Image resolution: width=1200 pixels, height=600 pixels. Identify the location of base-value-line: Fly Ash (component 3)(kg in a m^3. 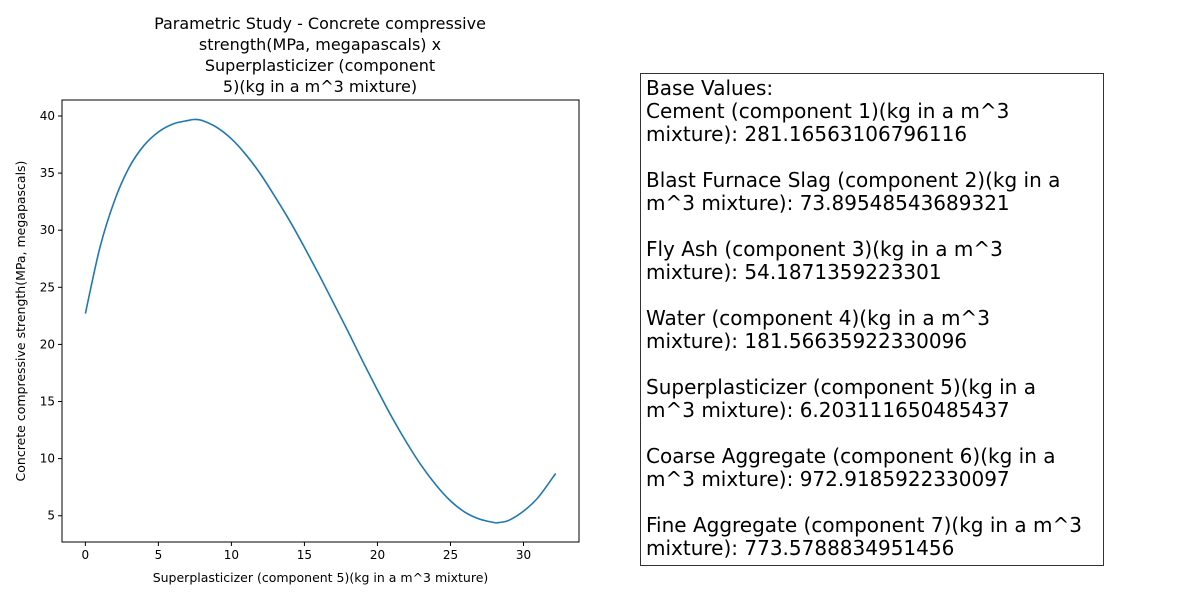
(824, 249).